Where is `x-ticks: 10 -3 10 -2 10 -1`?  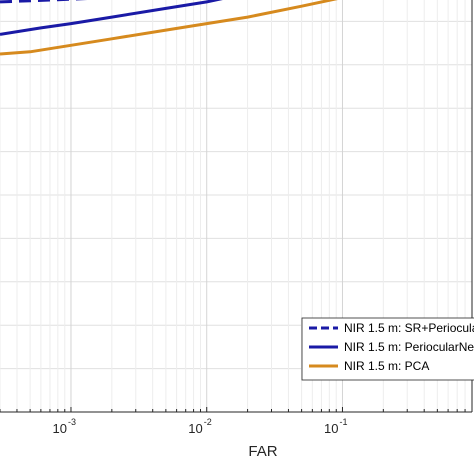 x-ticks: 10 -3 10 -2 10 -1 is located at coordinates (236, 421).